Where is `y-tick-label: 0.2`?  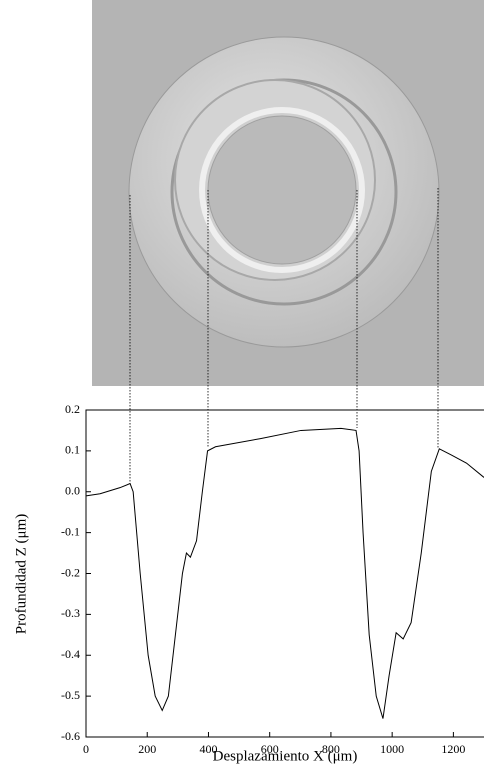
y-tick-label: 0.2 is located at coordinates (72, 409).